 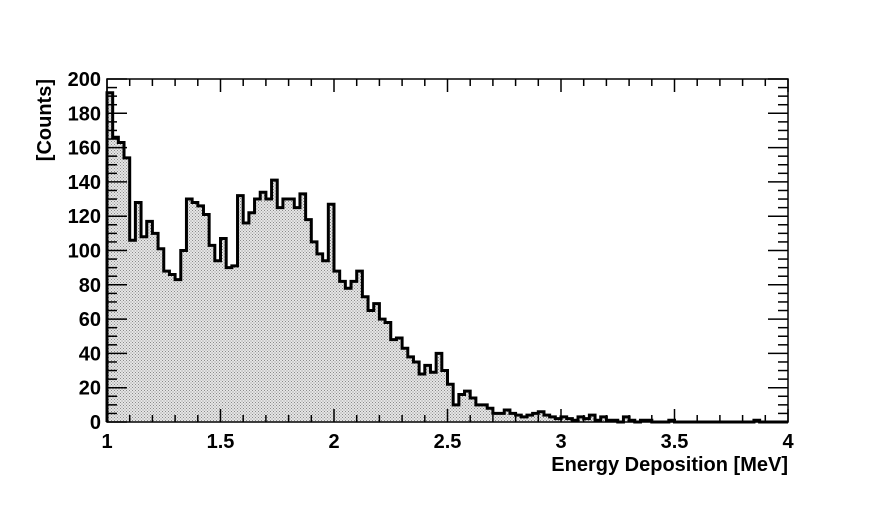 I want to click on y-tick-label: 180, so click(x=84, y=114).